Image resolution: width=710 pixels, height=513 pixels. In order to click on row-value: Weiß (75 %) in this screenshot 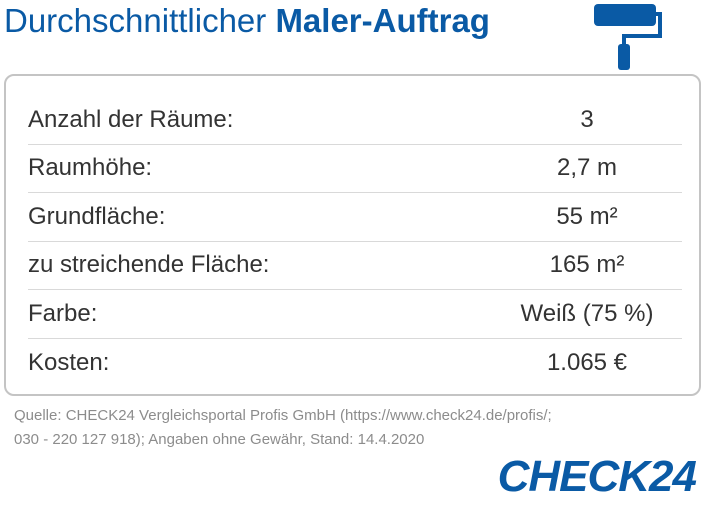, I will do `click(587, 313)`.